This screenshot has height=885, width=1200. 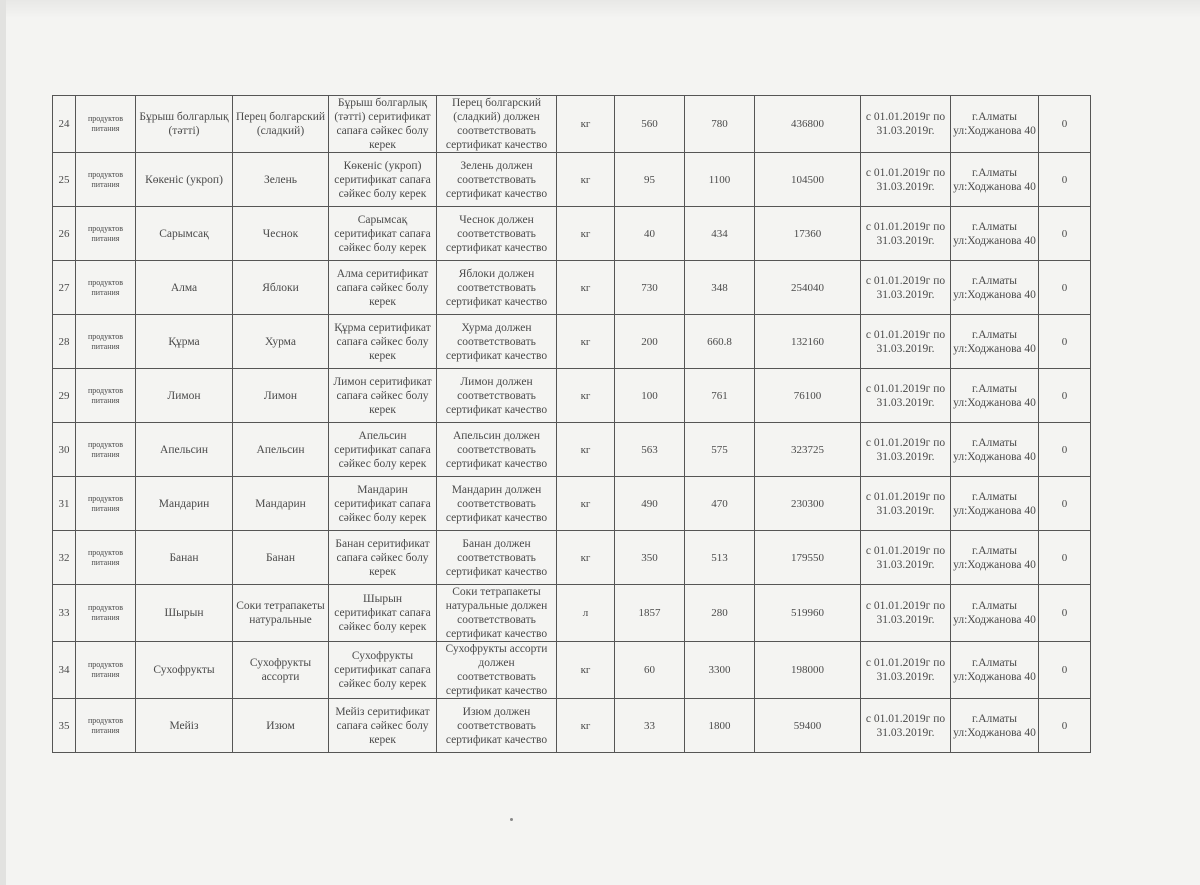 What do you see at coordinates (64, 613) in the screenshot?
I see `row-number-cell: 33` at bounding box center [64, 613].